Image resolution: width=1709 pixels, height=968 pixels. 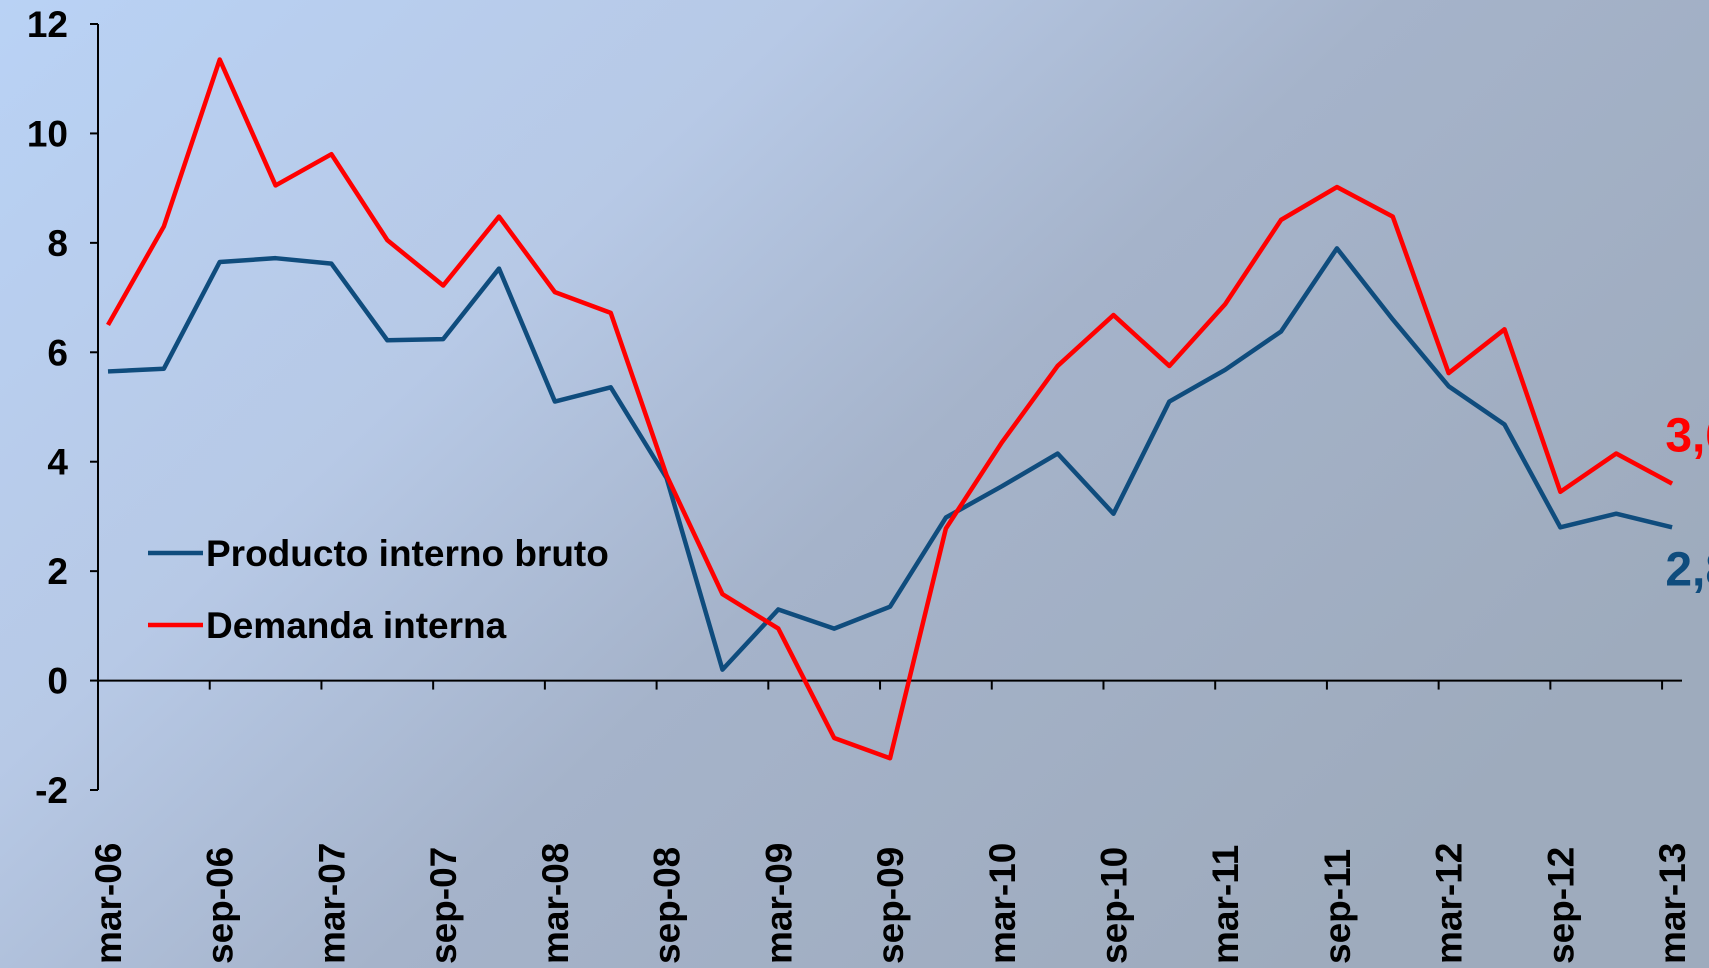 I want to click on x-tick-label: mar-11, so click(x=1225, y=904).